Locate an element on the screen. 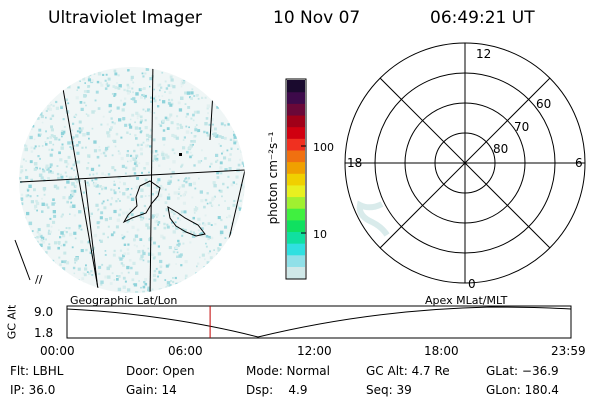 The image size is (600, 400). gc-alt-info: GC Alt: 4.7 Re is located at coordinates (408, 371).